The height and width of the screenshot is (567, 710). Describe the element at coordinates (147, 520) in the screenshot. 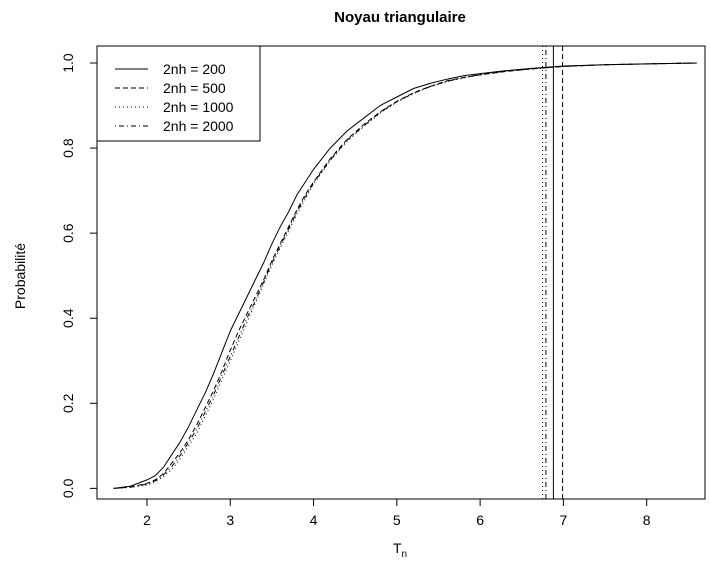

I see `x-tick-label: 2` at that location.